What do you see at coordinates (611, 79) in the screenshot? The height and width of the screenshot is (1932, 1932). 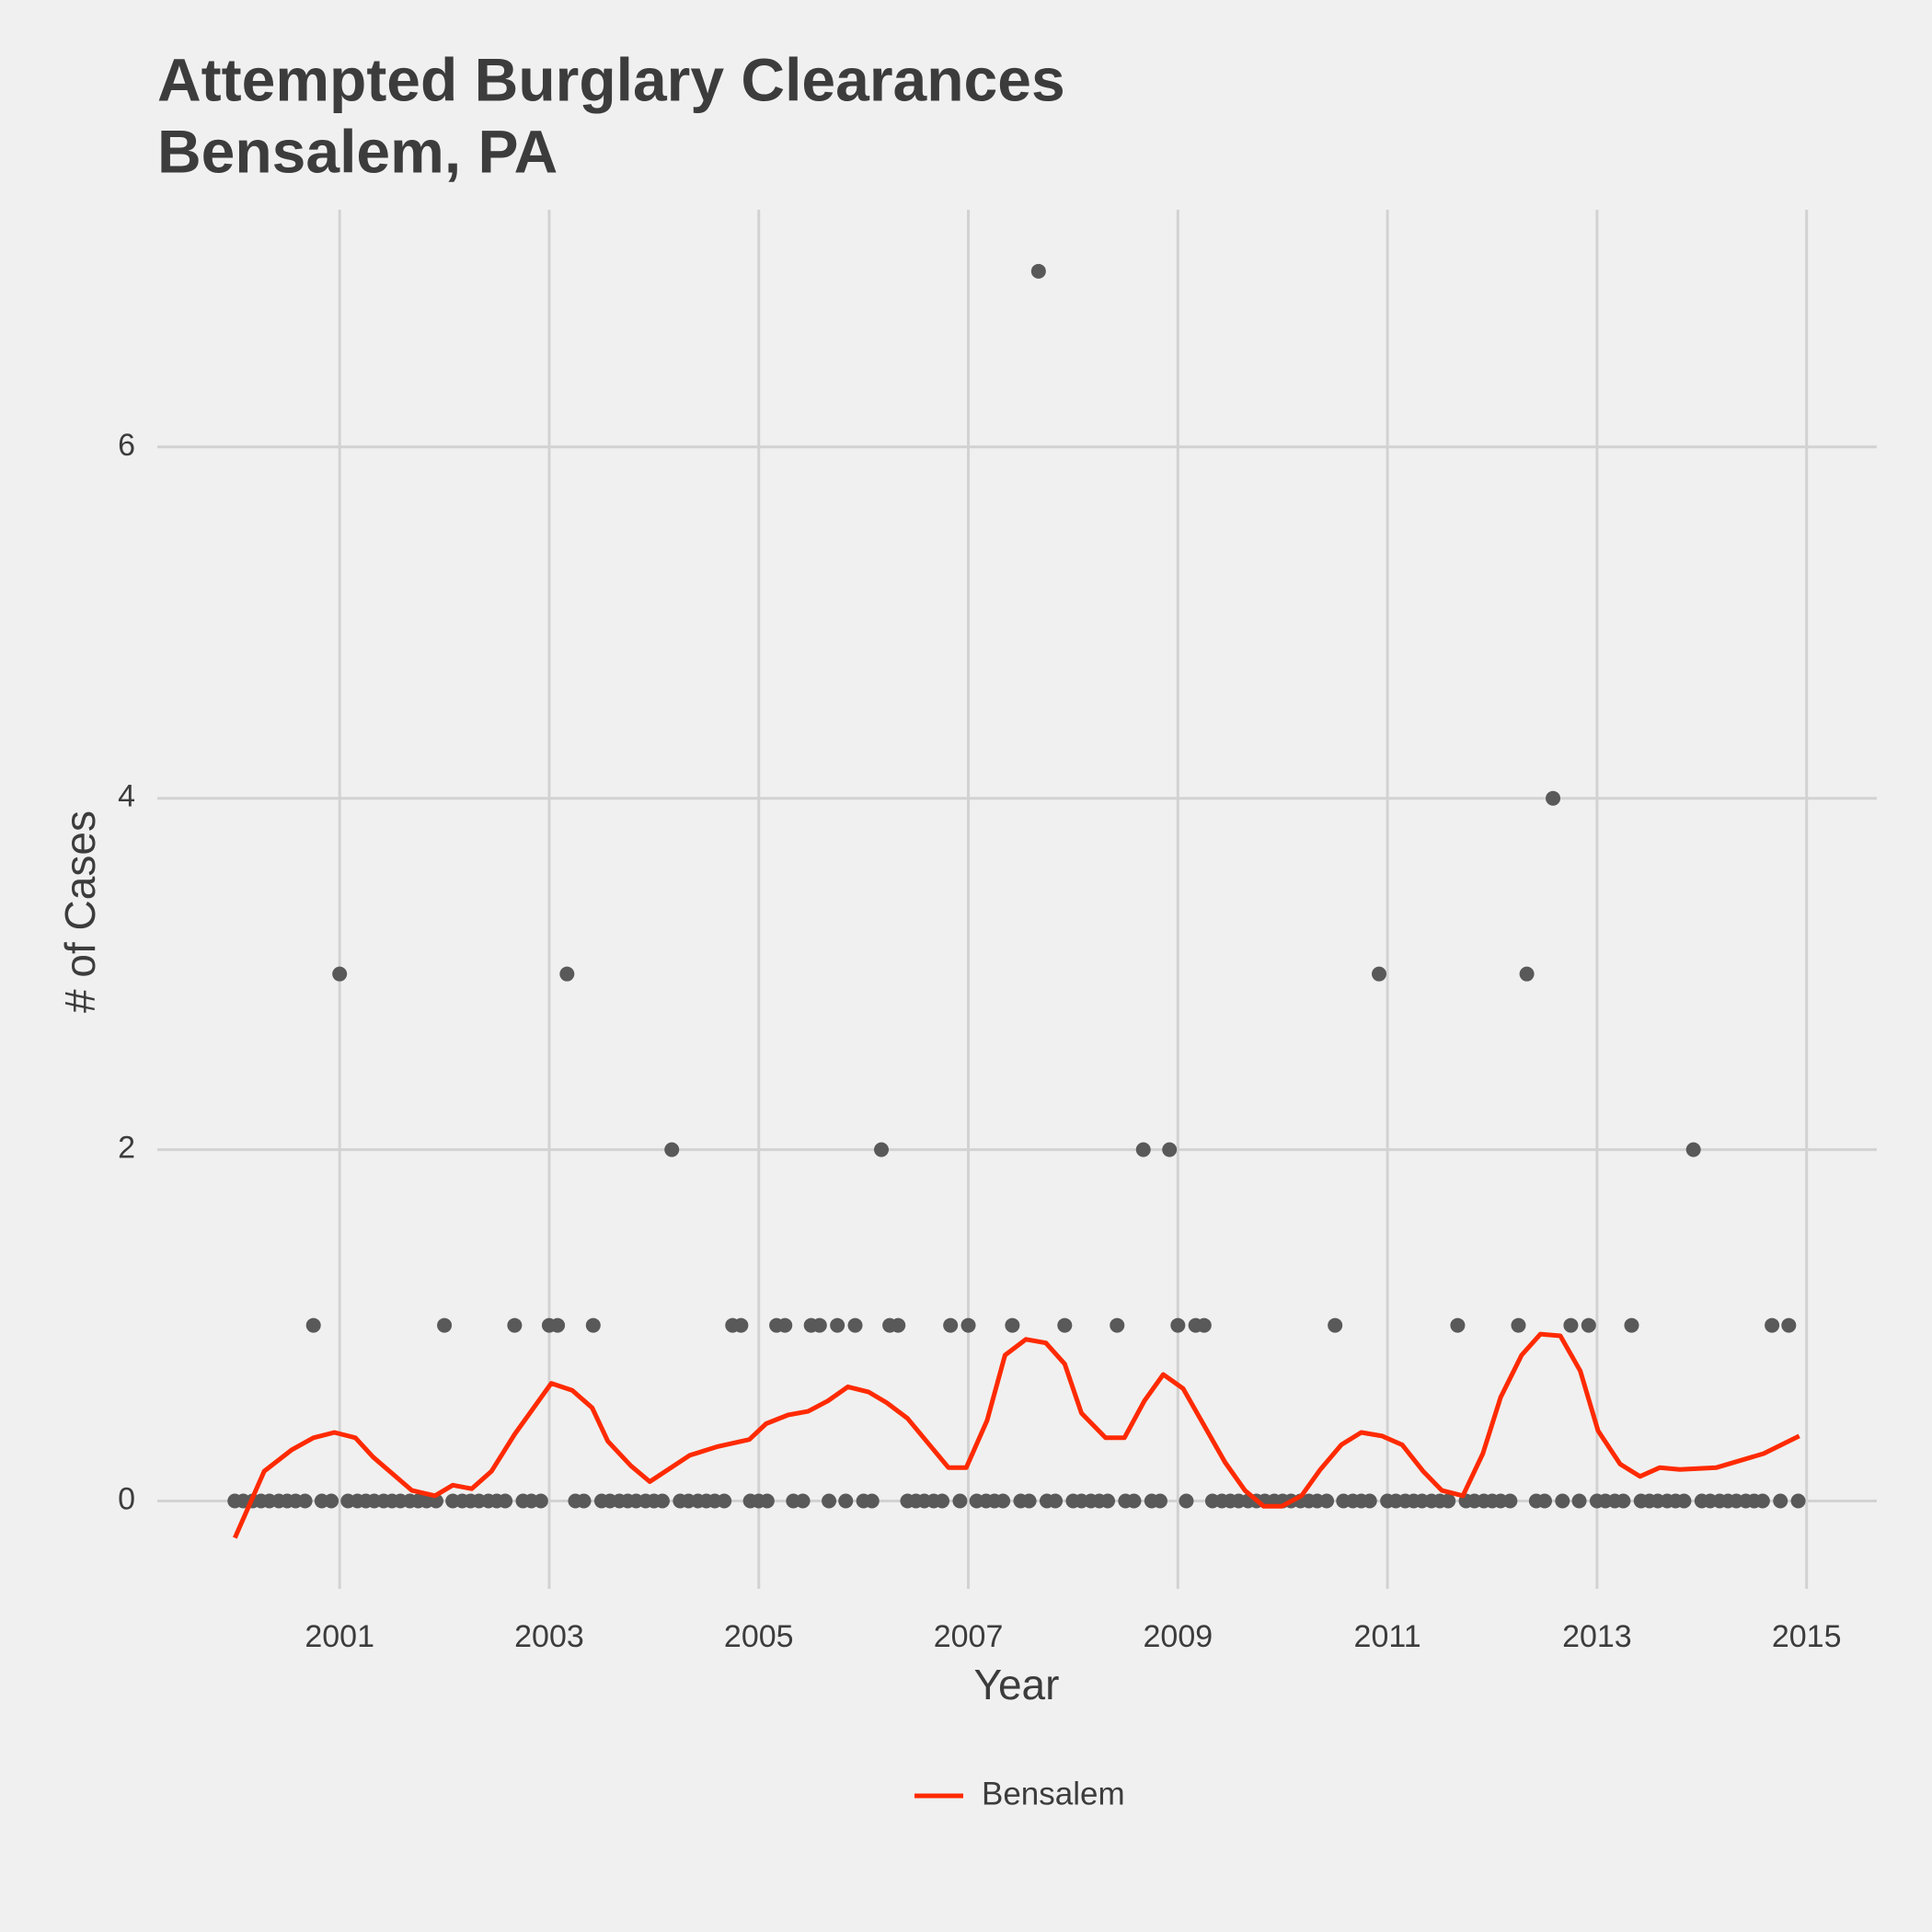 I see `chart-title: Attempted Burglary Clearances` at bounding box center [611, 79].